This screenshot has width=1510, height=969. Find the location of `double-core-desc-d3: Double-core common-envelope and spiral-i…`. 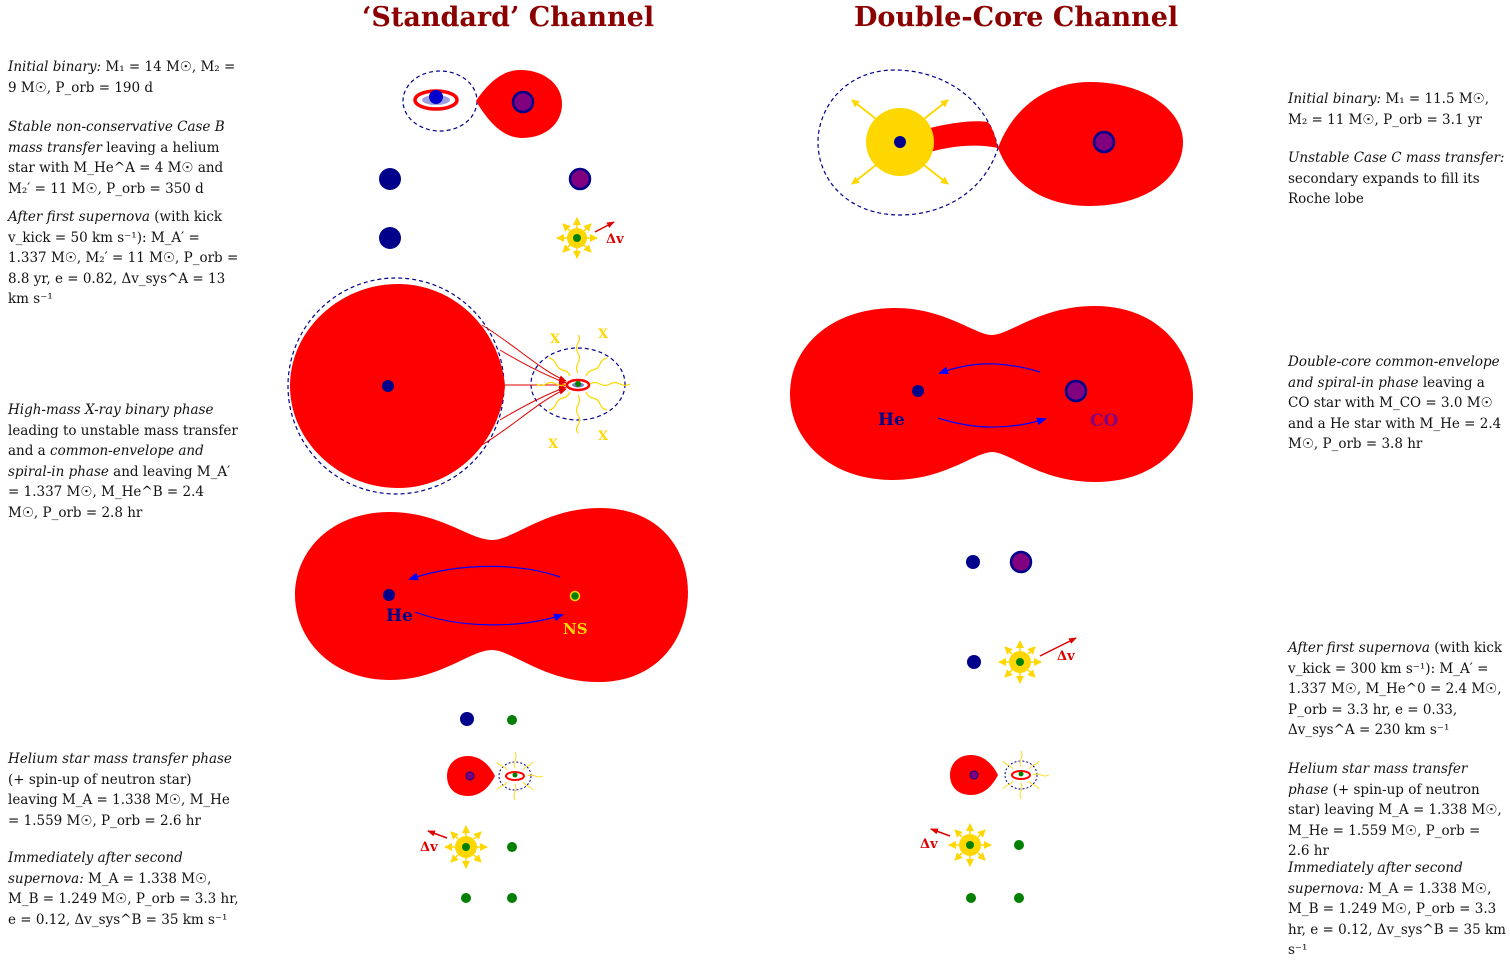

double-core-desc-d3: Double-core common-envelope and spiral-i… is located at coordinates (1397, 407).